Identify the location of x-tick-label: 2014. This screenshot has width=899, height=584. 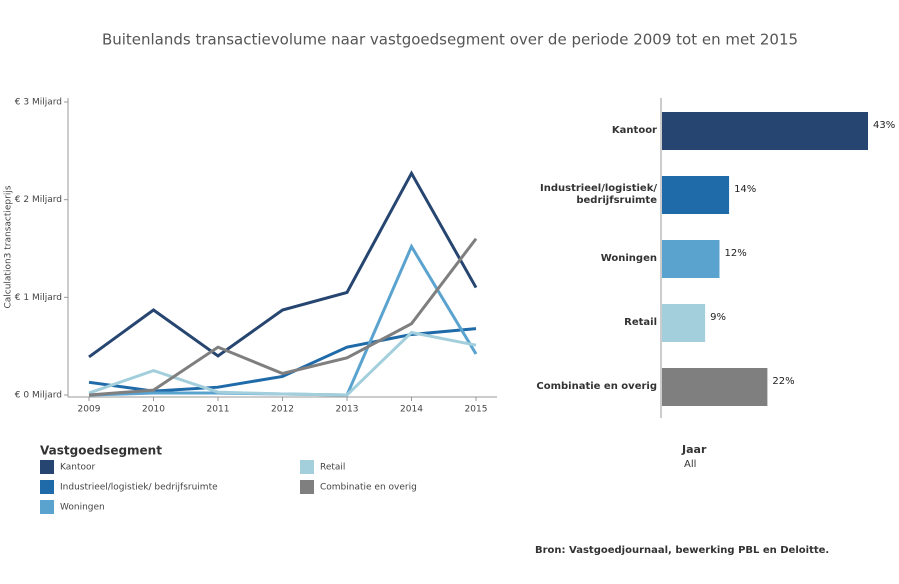
(411, 410).